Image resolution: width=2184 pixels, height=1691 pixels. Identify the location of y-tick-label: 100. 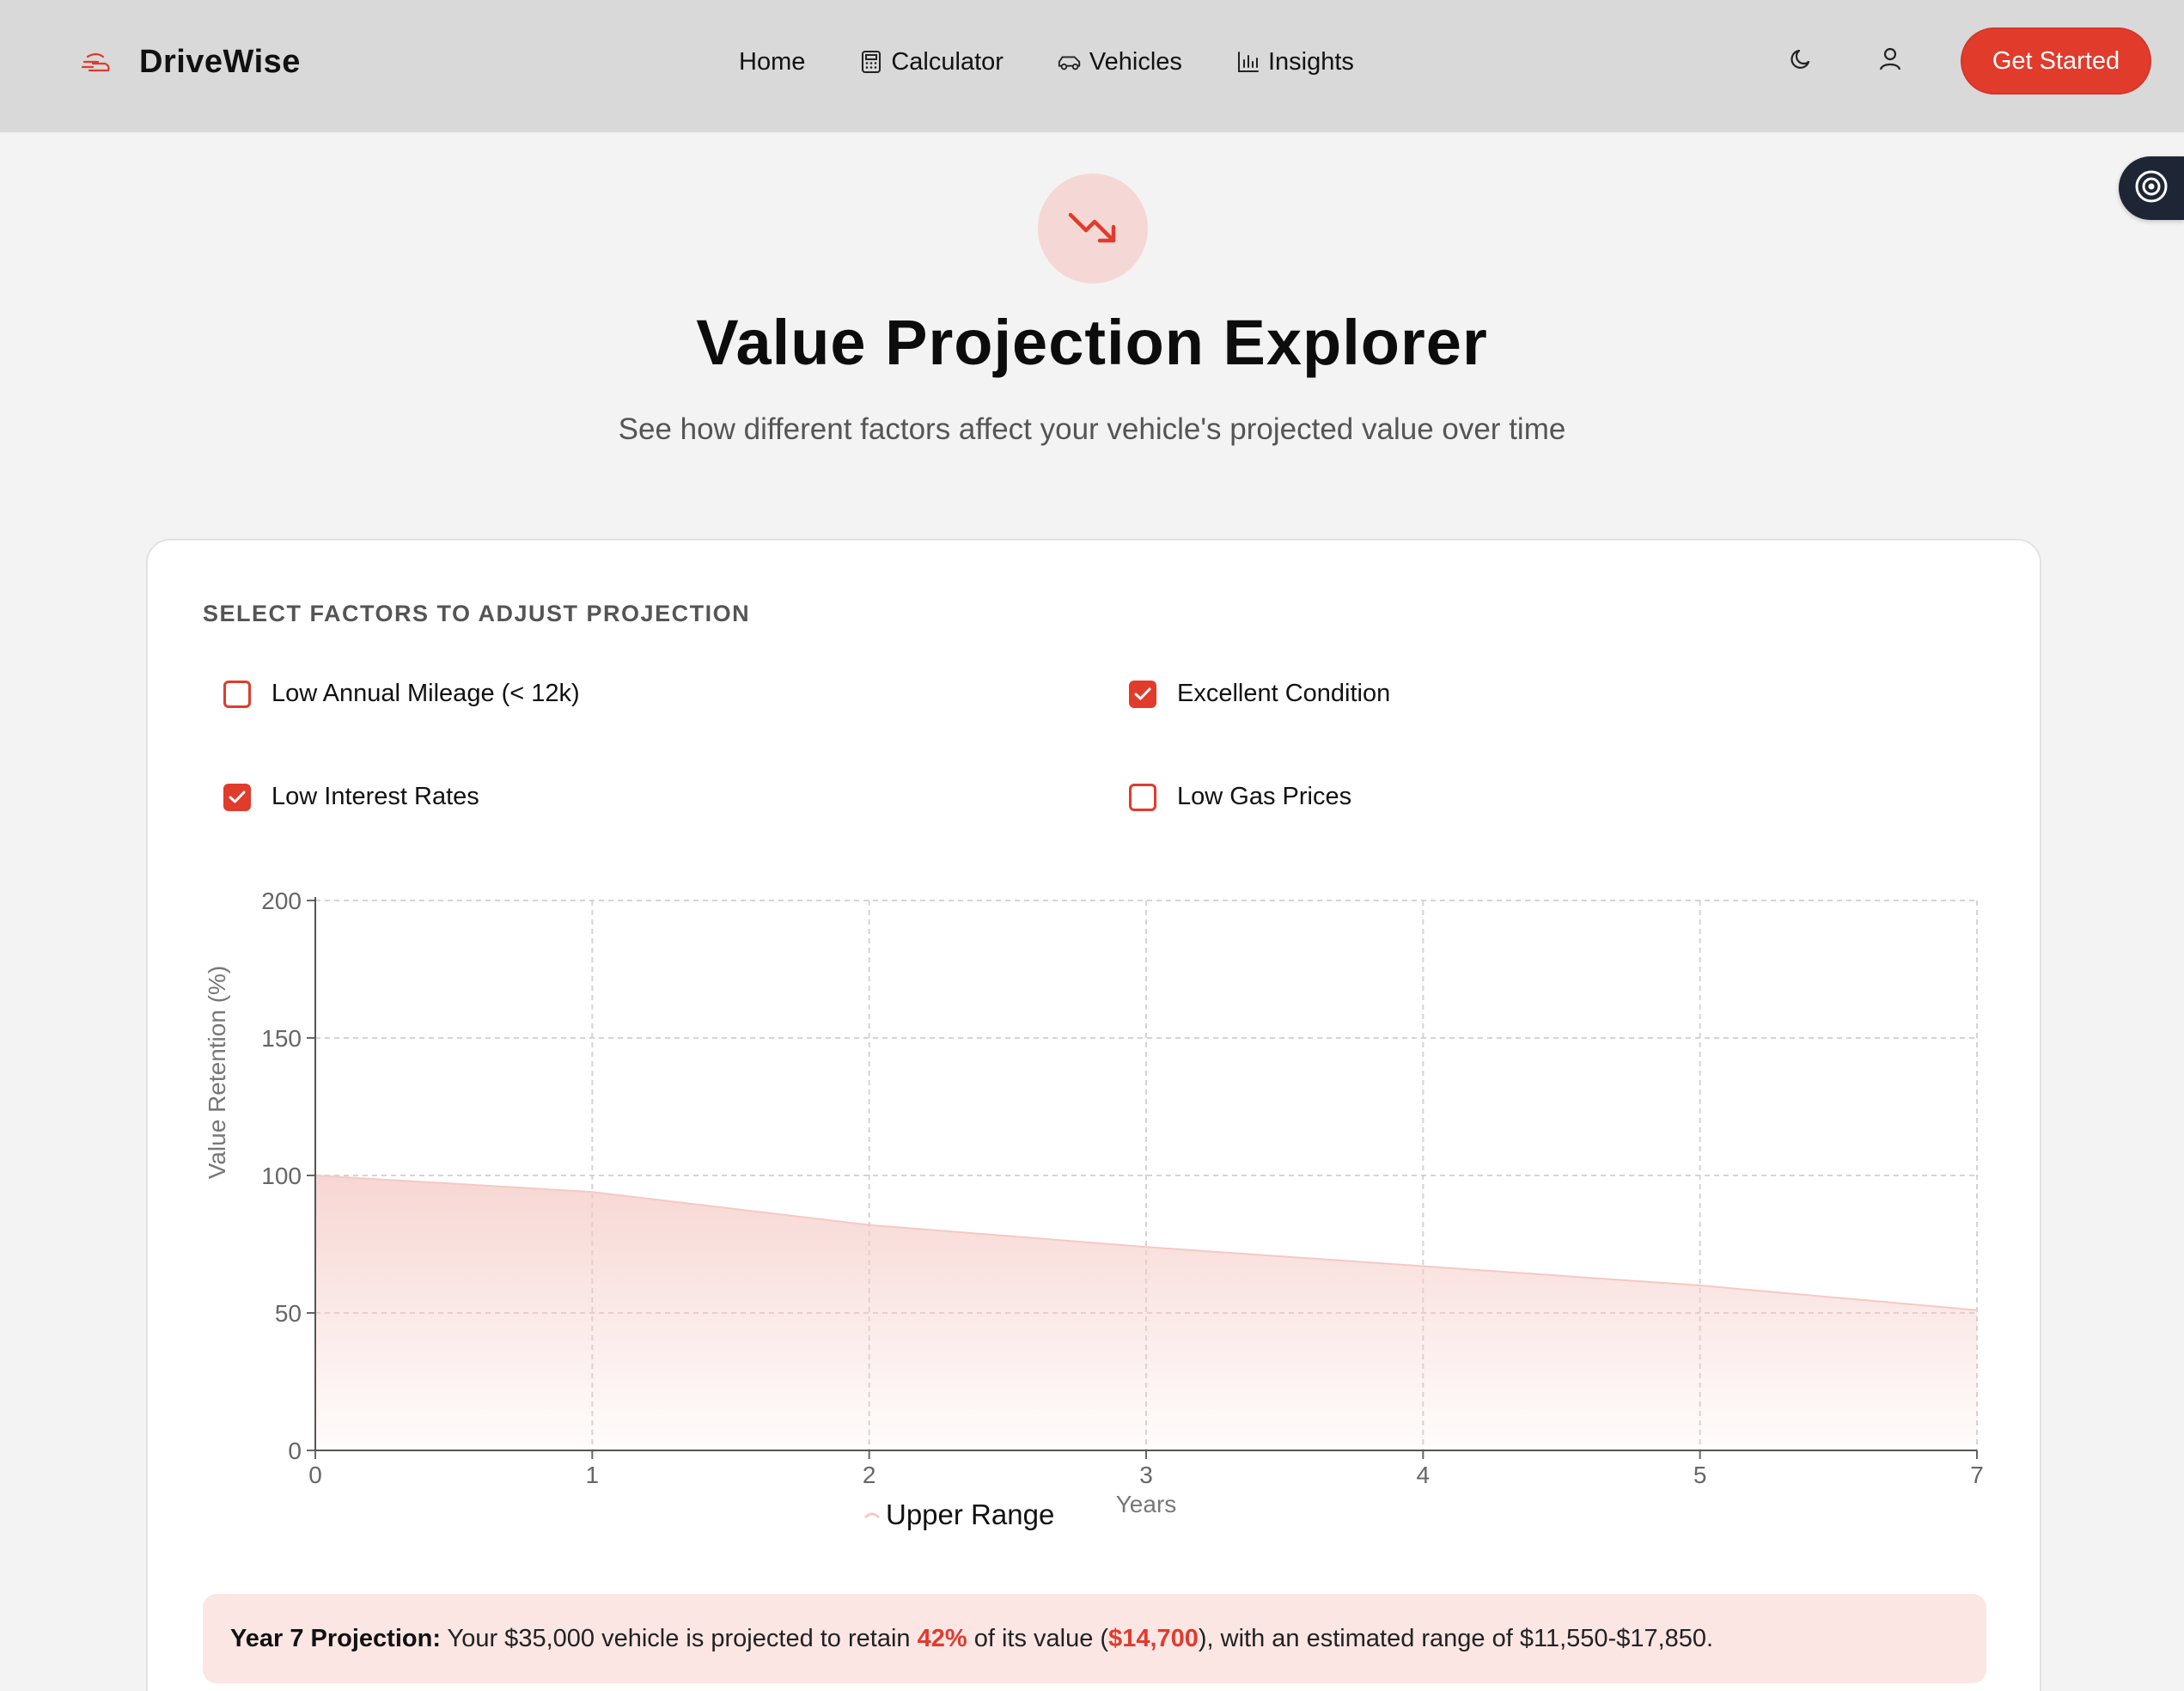
(281, 1176).